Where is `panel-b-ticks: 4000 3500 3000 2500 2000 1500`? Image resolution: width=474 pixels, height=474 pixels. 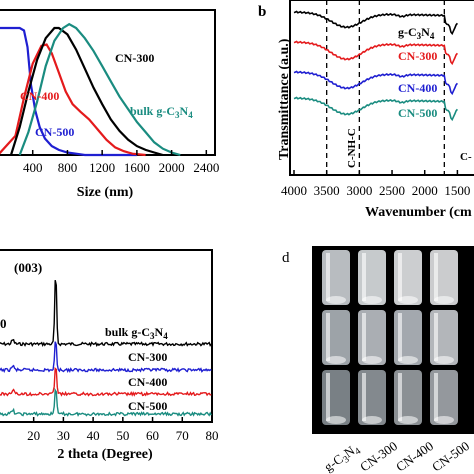 panel-b-ticks: 4000 3500 3000 2500 2000 1500 is located at coordinates (375, 184).